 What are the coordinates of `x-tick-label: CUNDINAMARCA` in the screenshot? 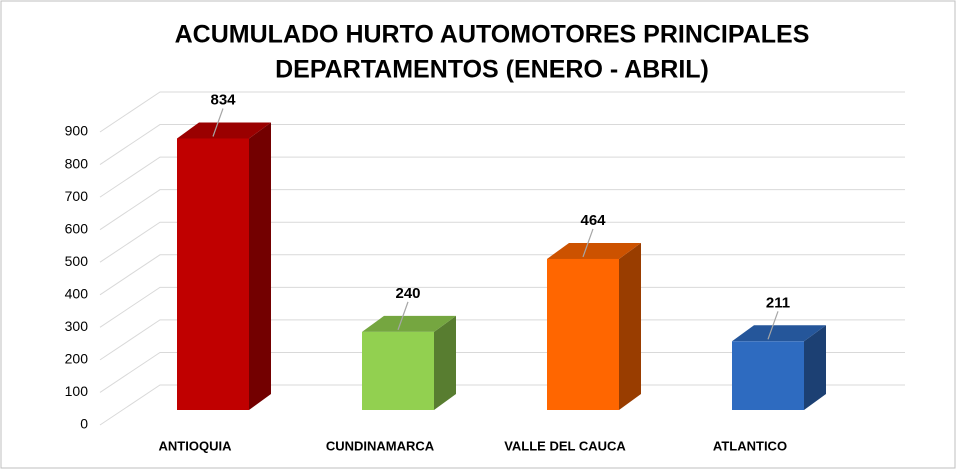 It's located at (380, 445).